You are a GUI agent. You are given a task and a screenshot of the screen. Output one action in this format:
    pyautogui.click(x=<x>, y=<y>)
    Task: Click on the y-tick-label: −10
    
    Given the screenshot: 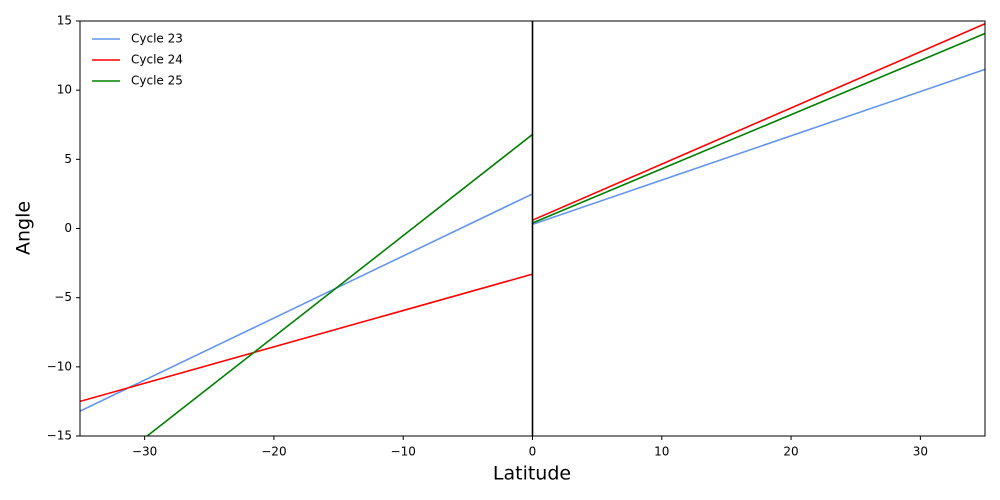 What is the action you would take?
    pyautogui.click(x=59, y=366)
    